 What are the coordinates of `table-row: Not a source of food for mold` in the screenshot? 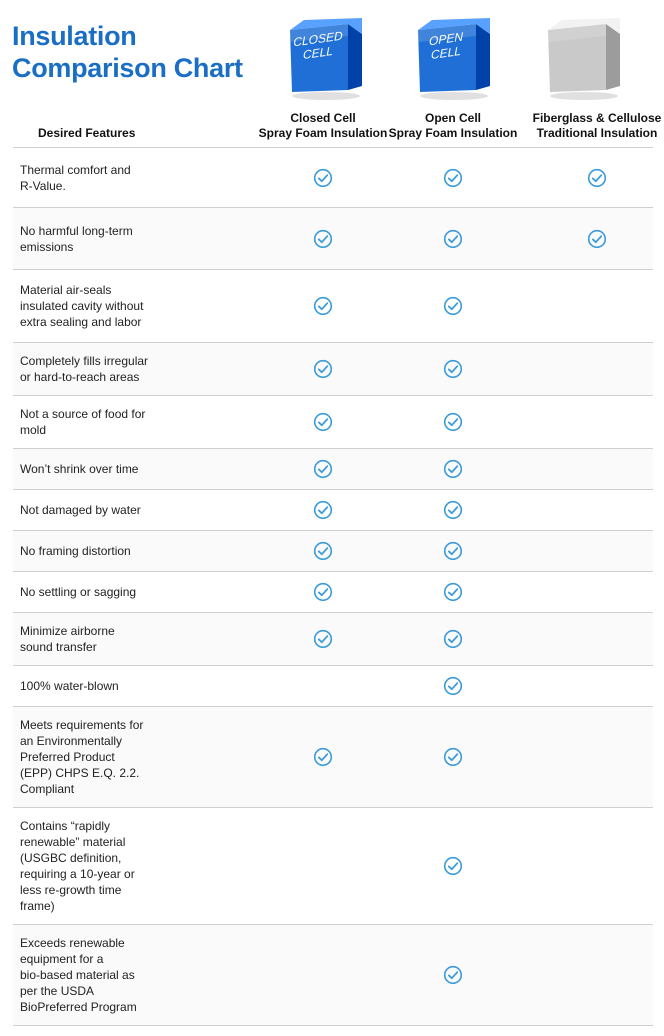 It's located at (333, 422).